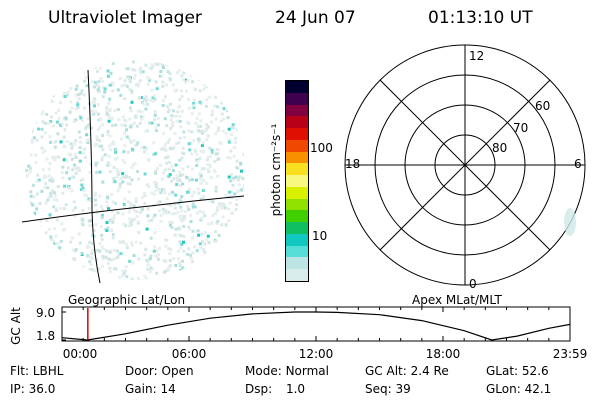 The height and width of the screenshot is (400, 600). What do you see at coordinates (499, 148) in the screenshot?
I see `mlat-label-80: 80` at bounding box center [499, 148].